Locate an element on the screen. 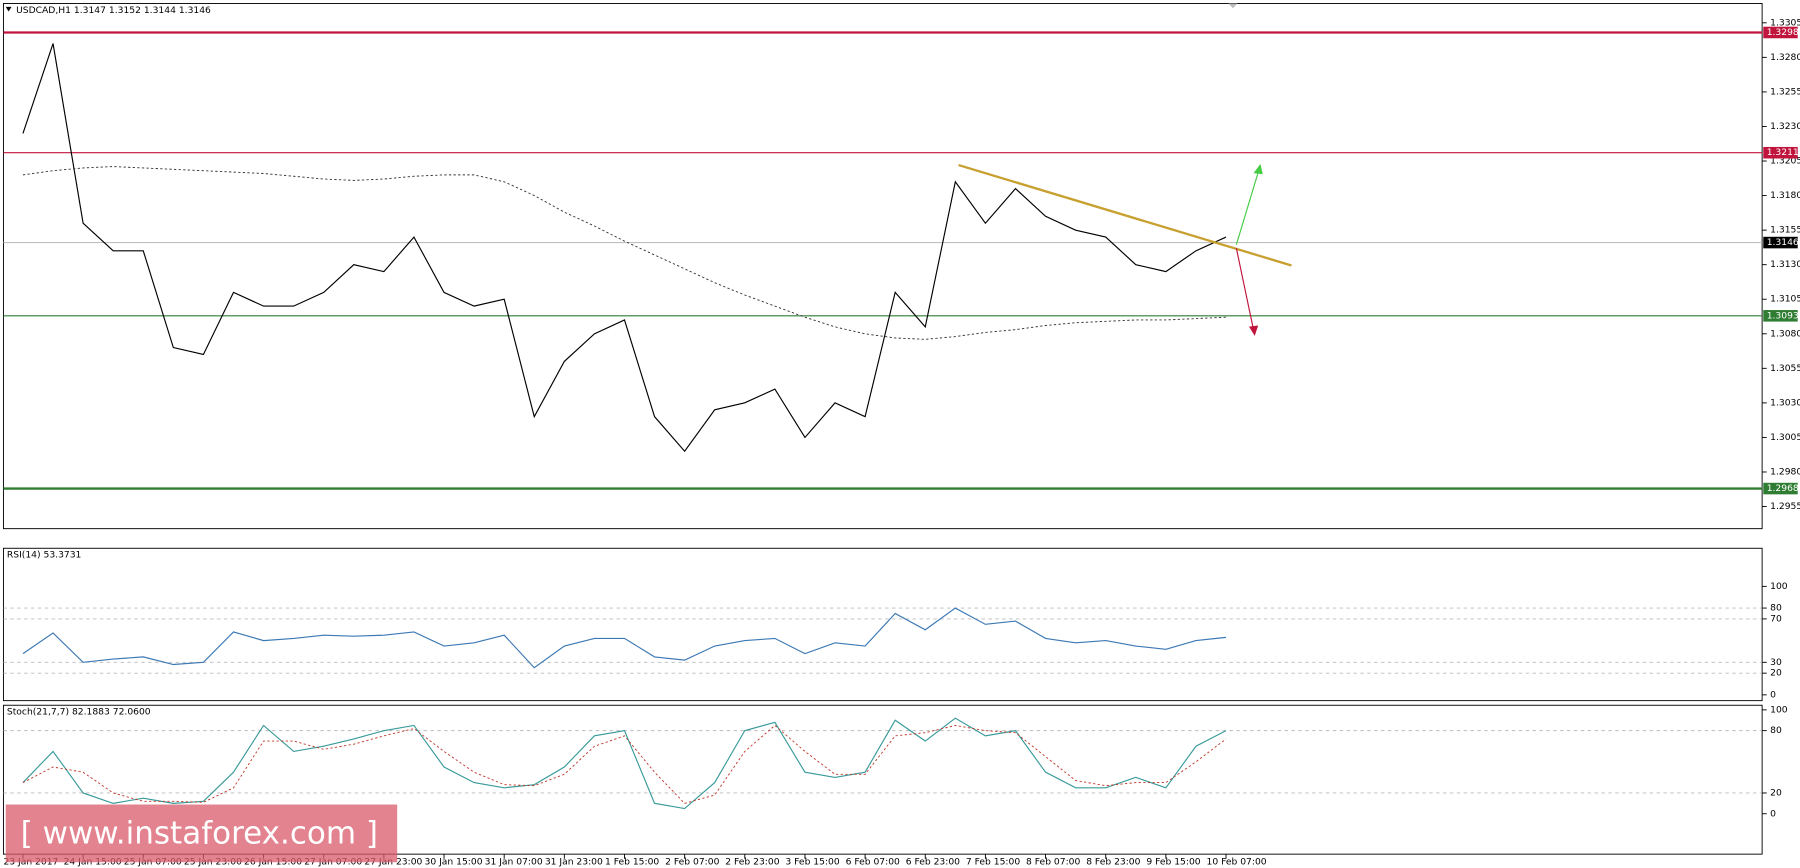 This screenshot has width=1800, height=868. y-tick-label: 1.3130 is located at coordinates (1785, 264).